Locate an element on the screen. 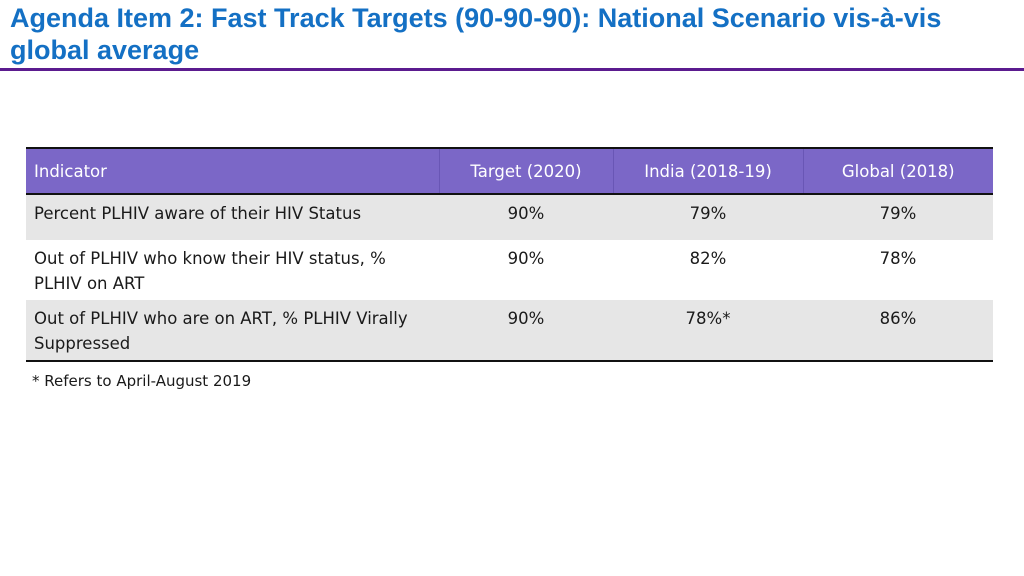 The image size is (1024, 576). header-target-2020: Target (2020) is located at coordinates (525, 171).